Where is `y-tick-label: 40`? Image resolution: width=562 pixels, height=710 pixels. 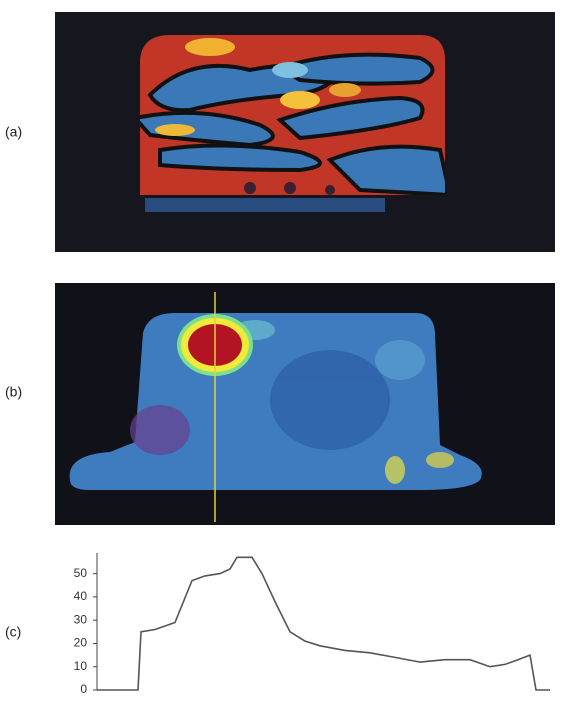 y-tick-label: 40 is located at coordinates (81, 596).